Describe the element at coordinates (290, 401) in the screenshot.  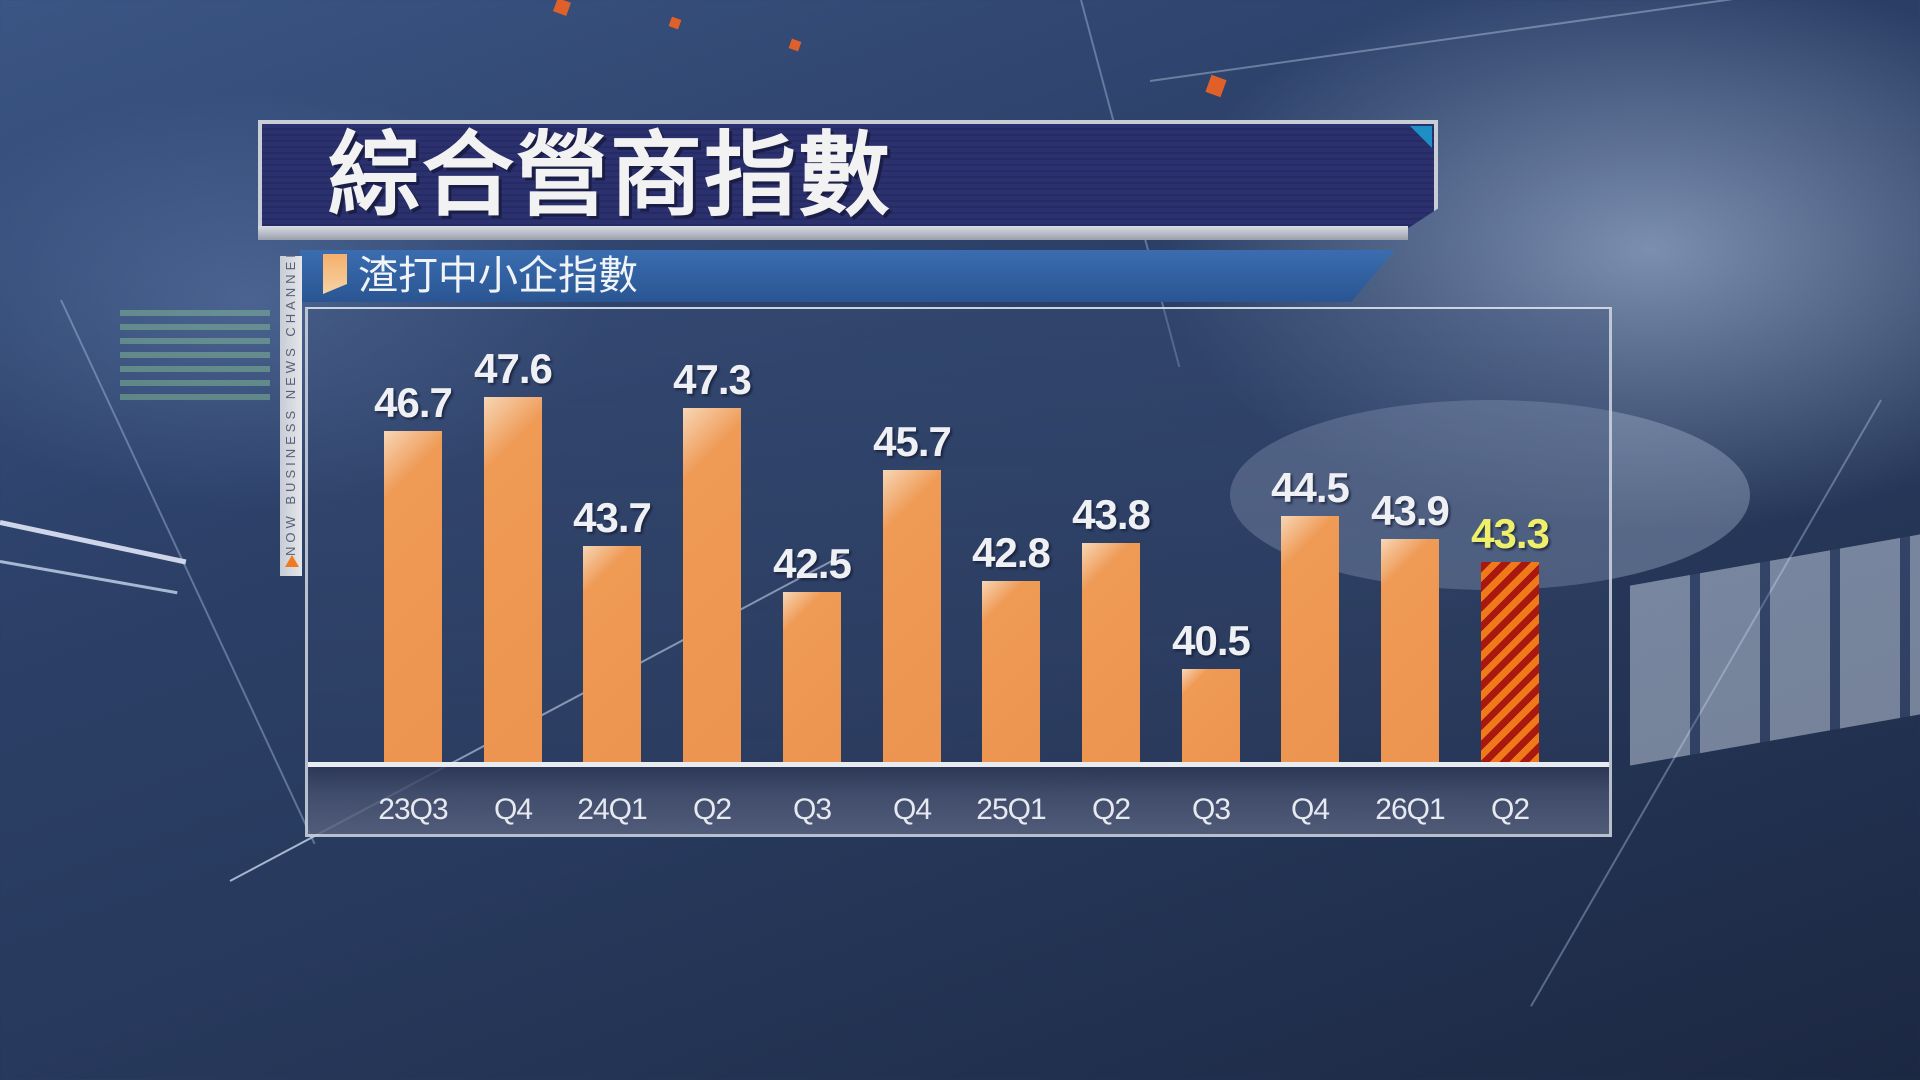
I see `channel-label: NOW BUSINESS NEWS CHANNEL` at that location.